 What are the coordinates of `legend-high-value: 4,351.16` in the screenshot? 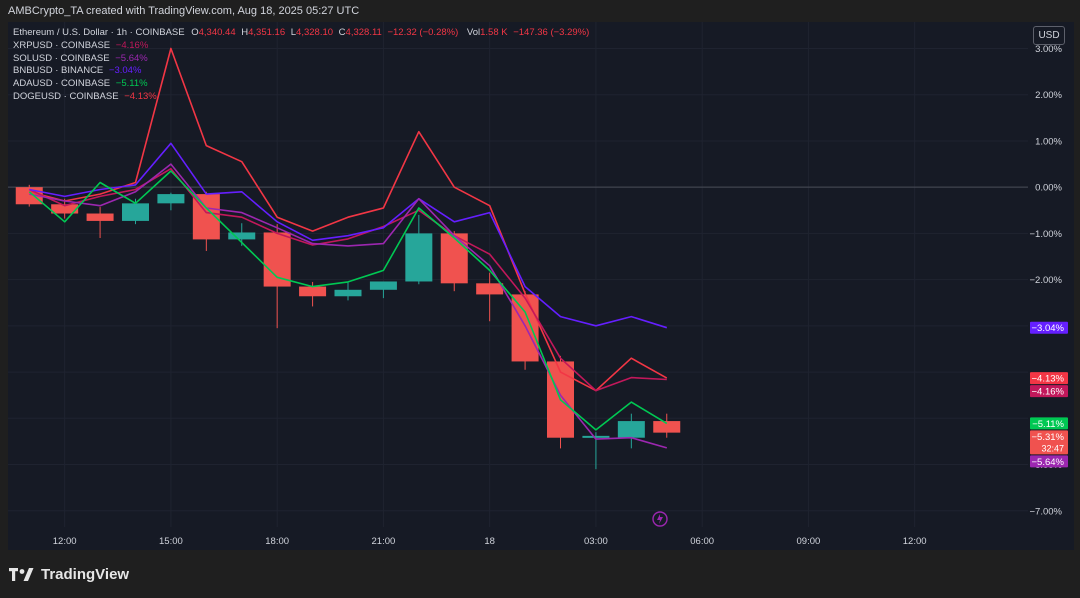 It's located at (267, 32).